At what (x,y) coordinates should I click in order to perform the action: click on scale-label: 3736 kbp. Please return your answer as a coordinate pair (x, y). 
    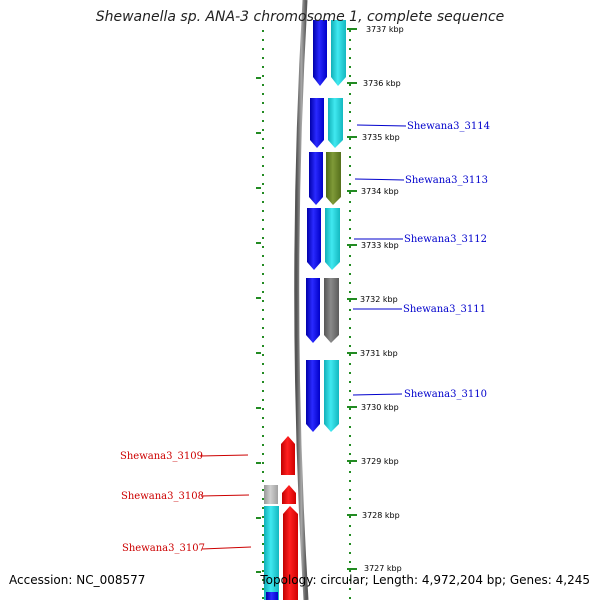
    Looking at the image, I should click on (382, 83).